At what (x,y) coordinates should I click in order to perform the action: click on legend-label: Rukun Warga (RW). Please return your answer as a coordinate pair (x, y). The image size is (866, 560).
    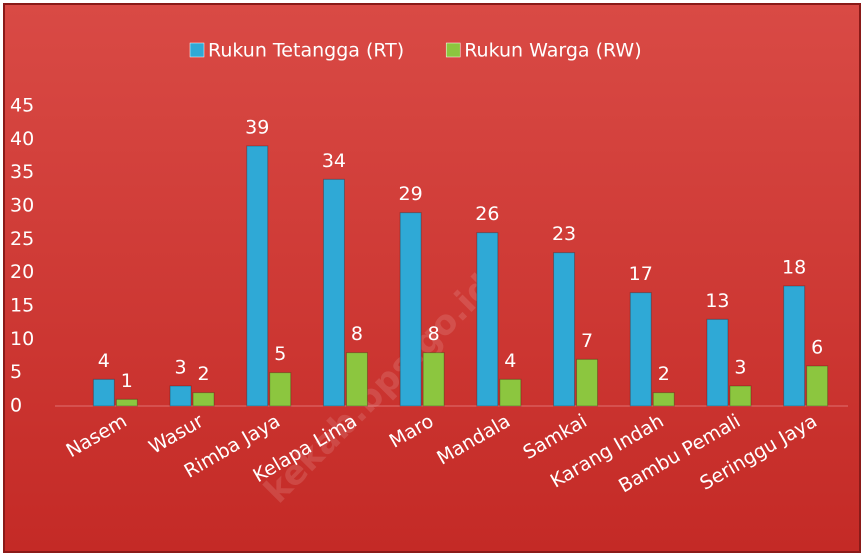
    Looking at the image, I should click on (552, 51).